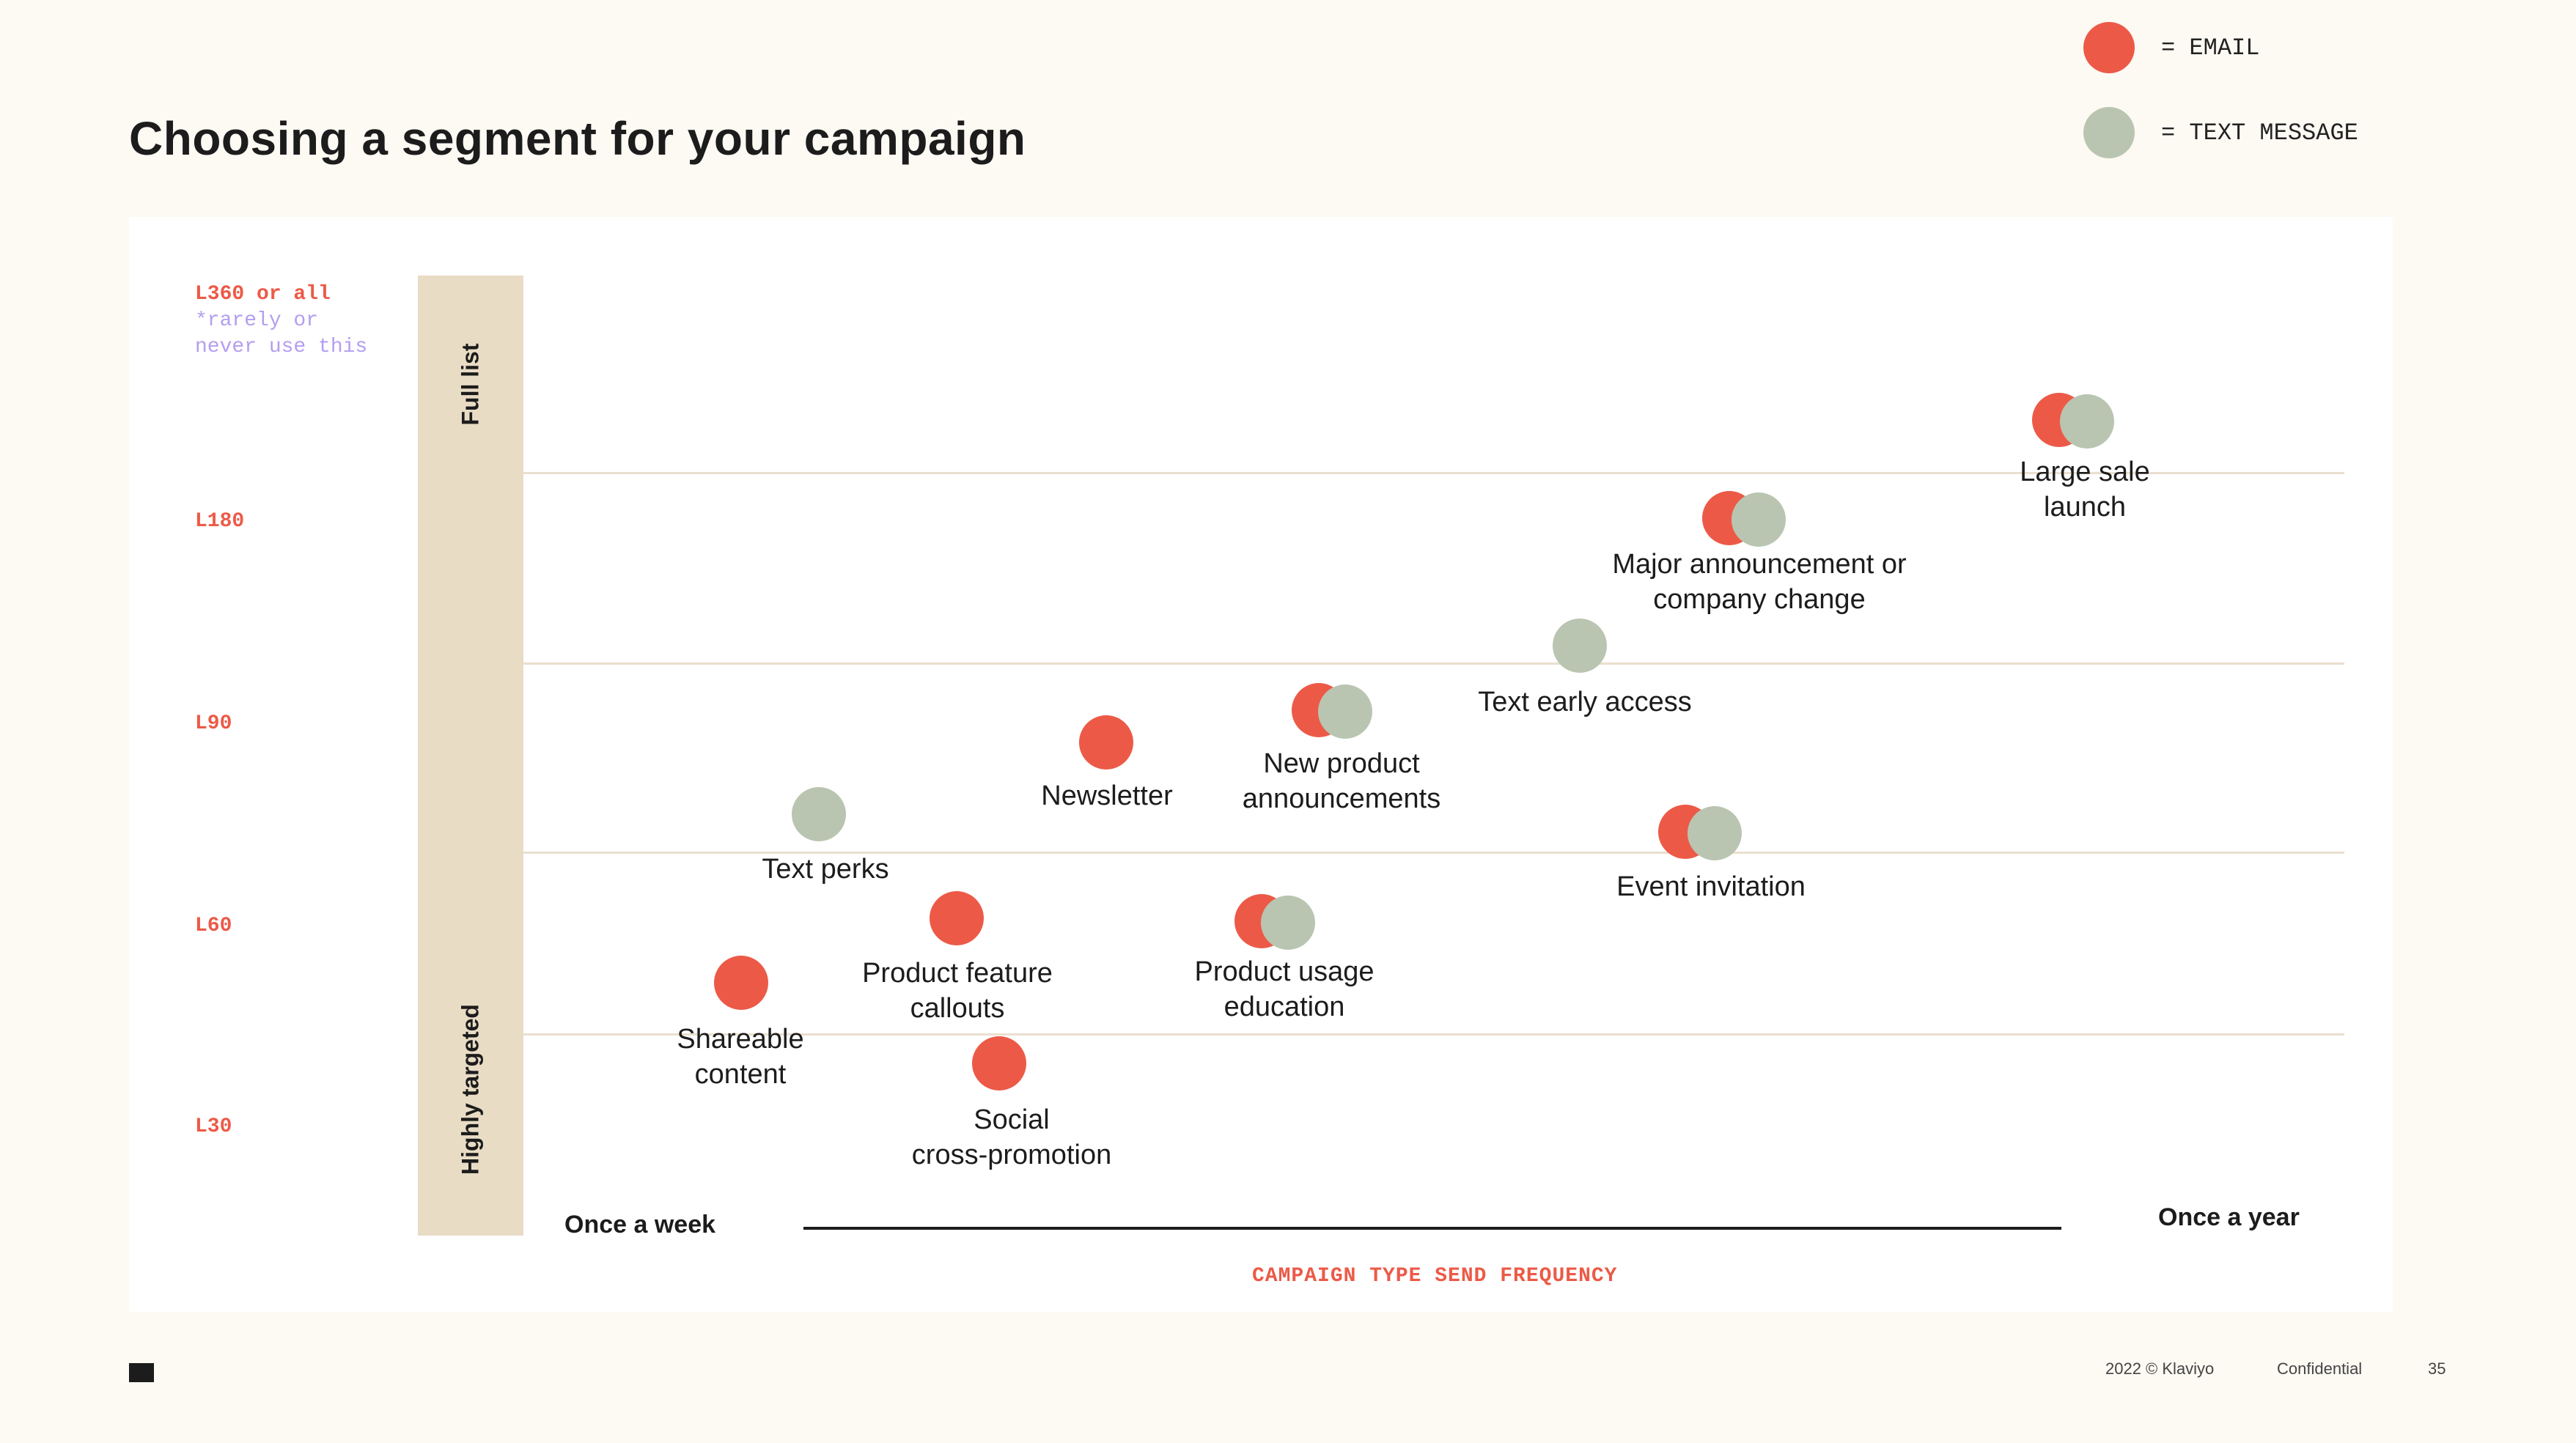  I want to click on band-label-highly-targeted: Highly targeted, so click(470, 1089).